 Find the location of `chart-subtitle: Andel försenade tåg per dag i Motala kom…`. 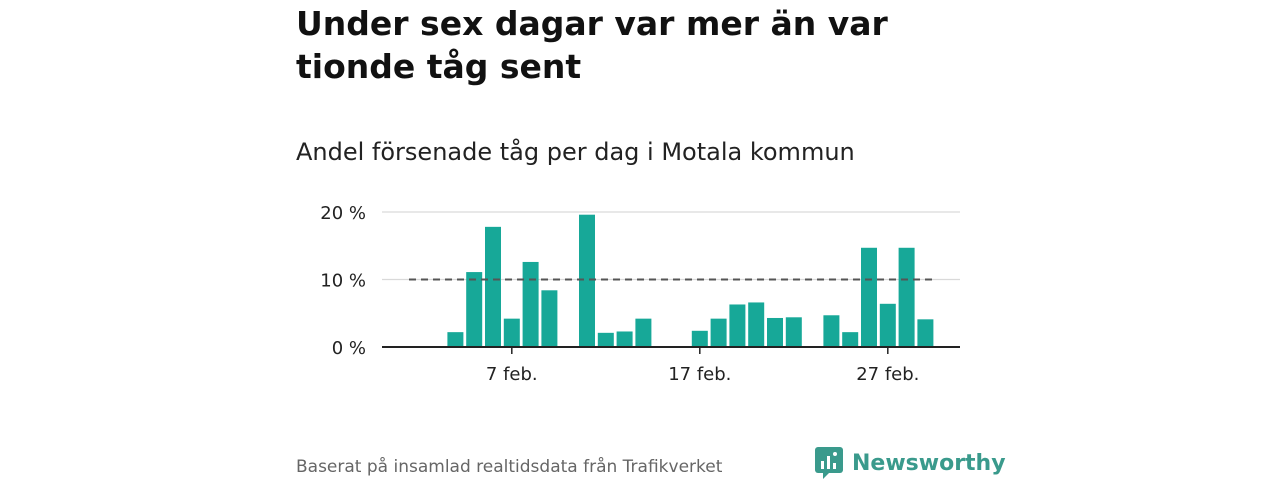

chart-subtitle: Andel försenade tåg per dag i Motala kom… is located at coordinates (575, 152).